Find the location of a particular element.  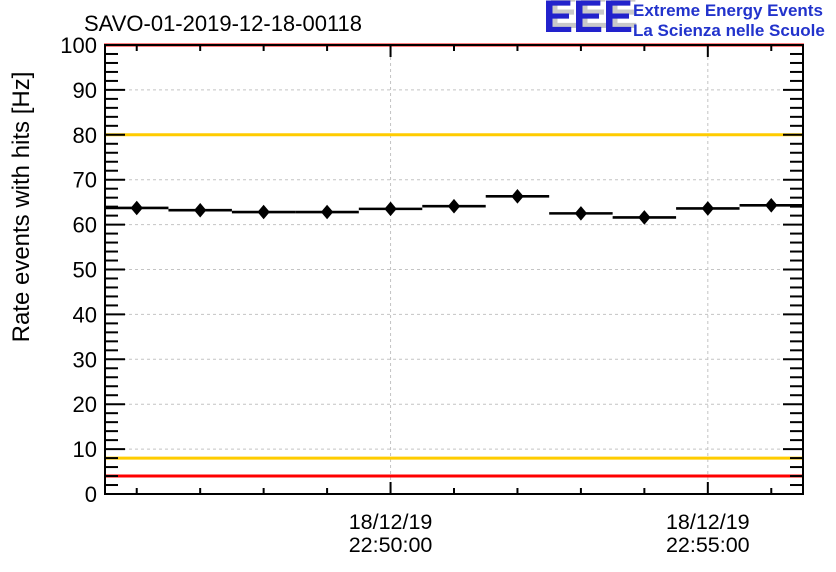

svg-text: 70 is located at coordinates (85, 180).